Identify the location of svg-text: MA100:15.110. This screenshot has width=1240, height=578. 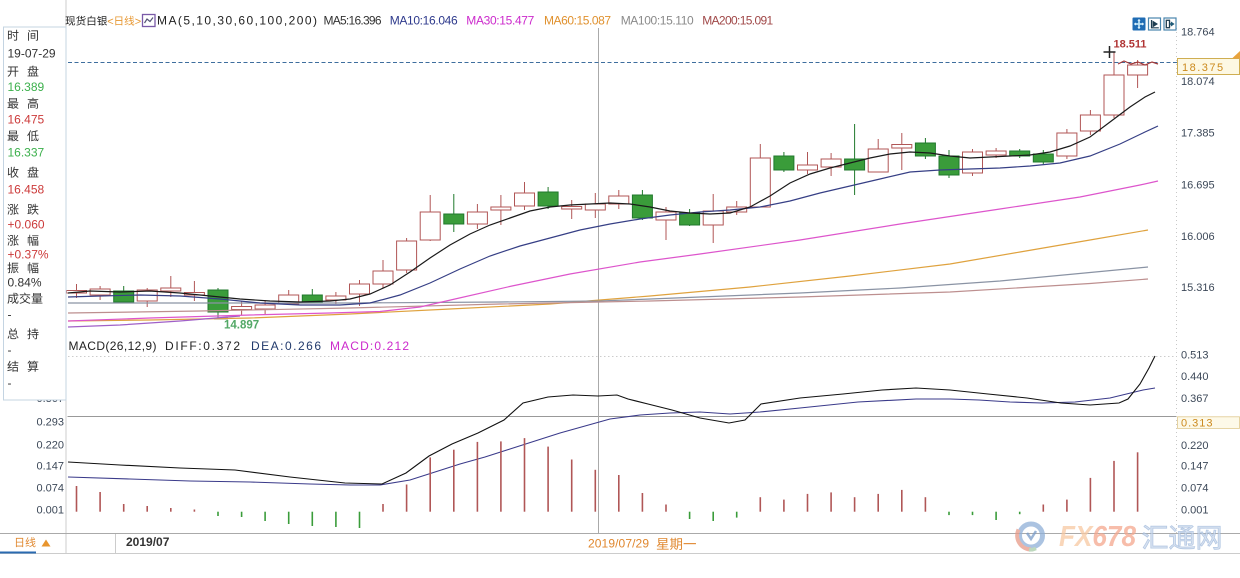
(657, 21).